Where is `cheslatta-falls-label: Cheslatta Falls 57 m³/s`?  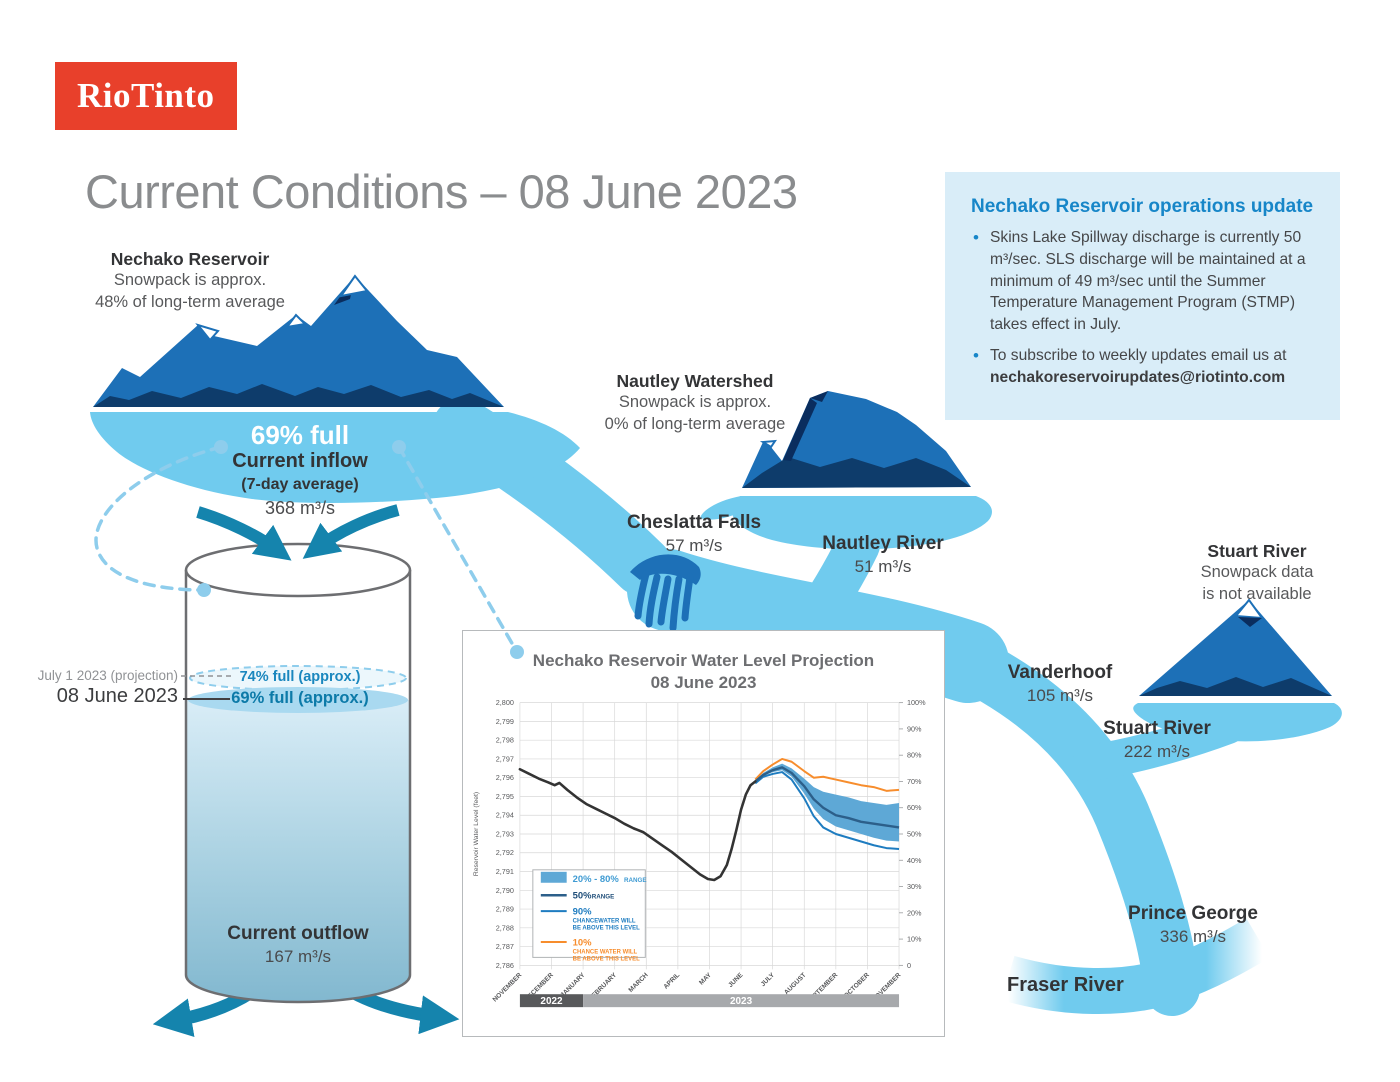
cheslatta-falls-label: Cheslatta Falls 57 m³/s is located at coordinates (694, 534).